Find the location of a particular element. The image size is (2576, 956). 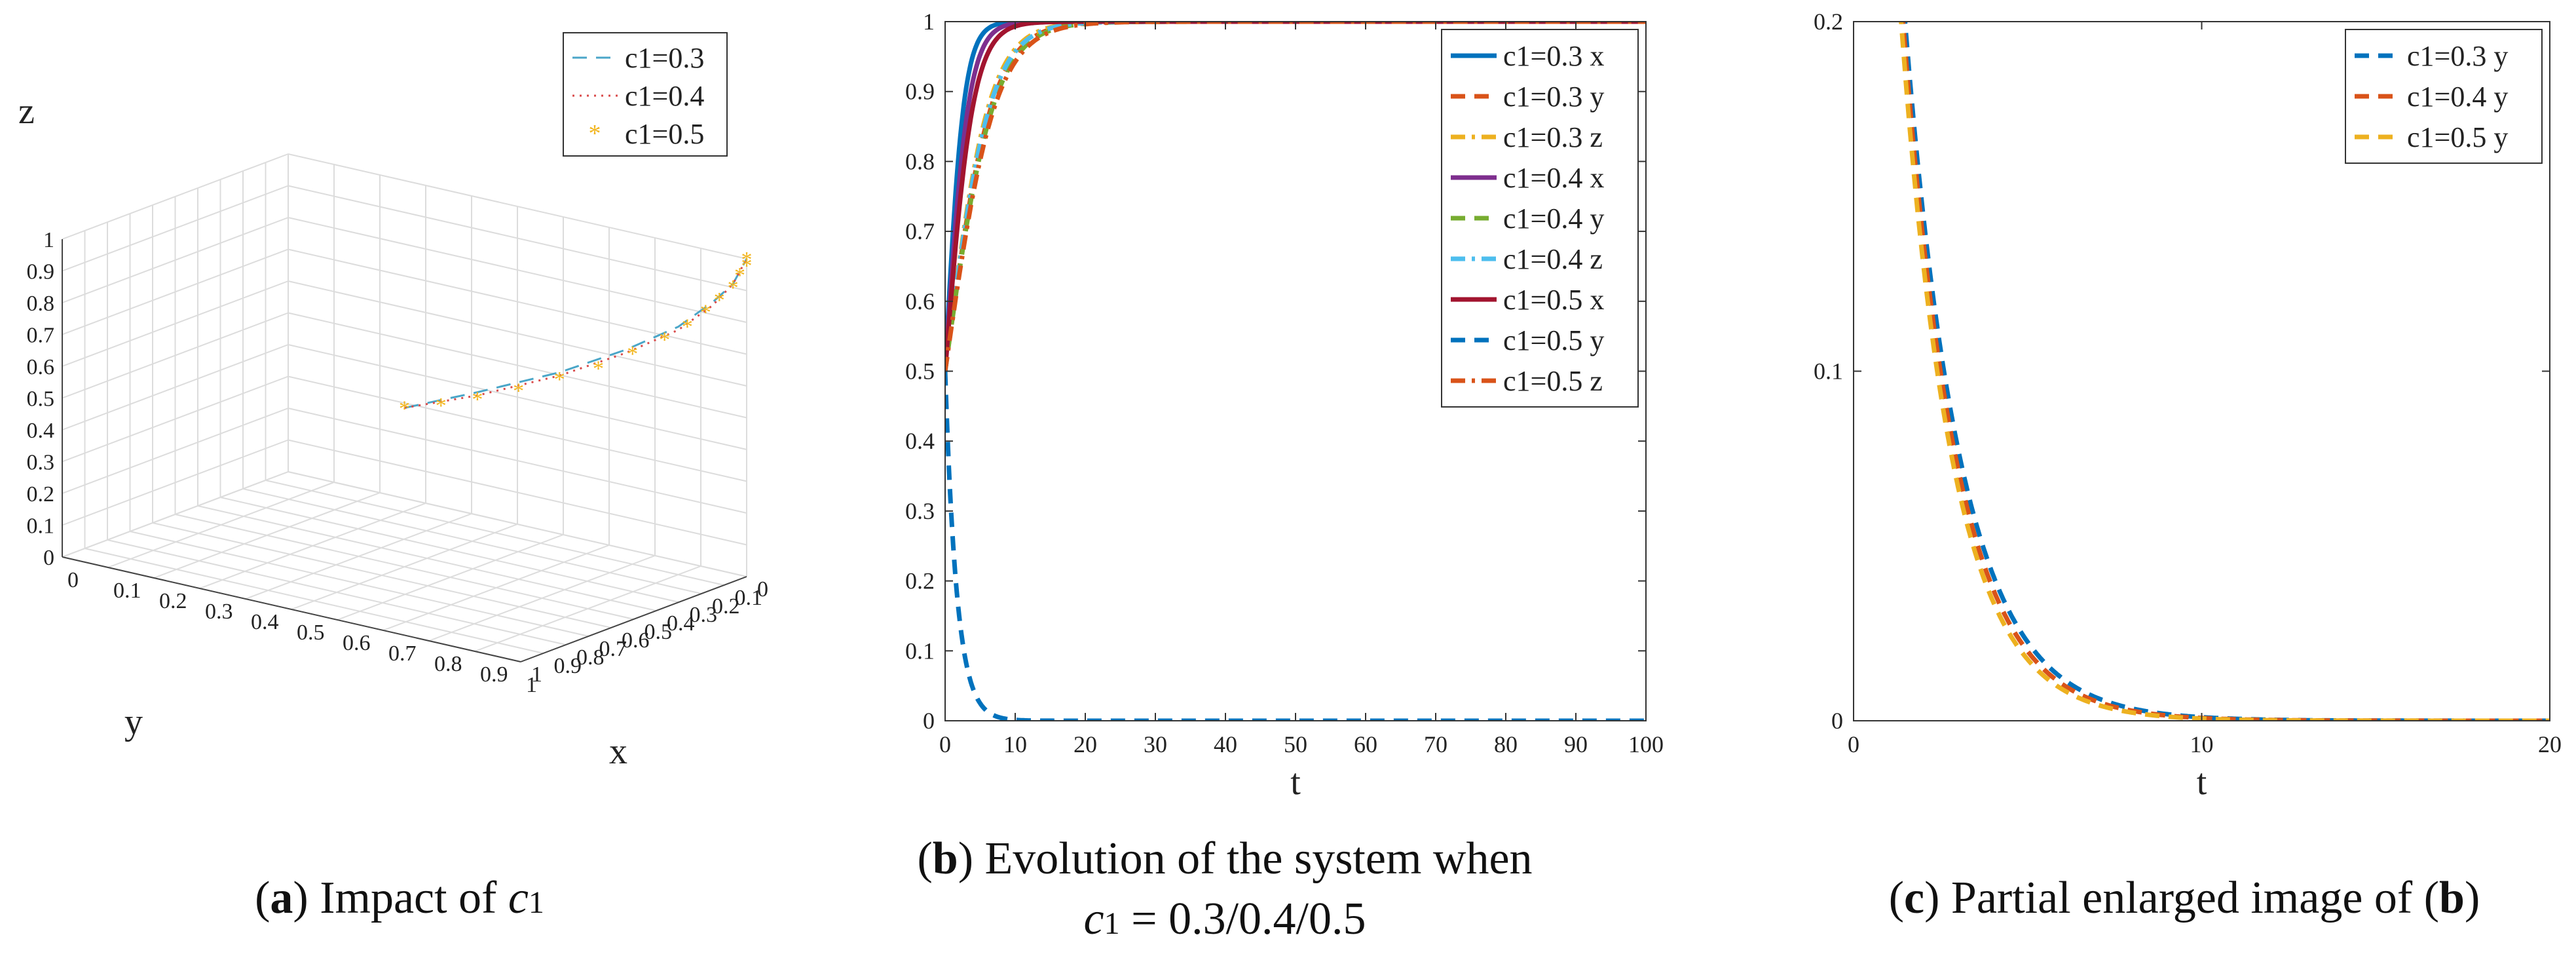

x-tick-label: 70 is located at coordinates (1435, 744).